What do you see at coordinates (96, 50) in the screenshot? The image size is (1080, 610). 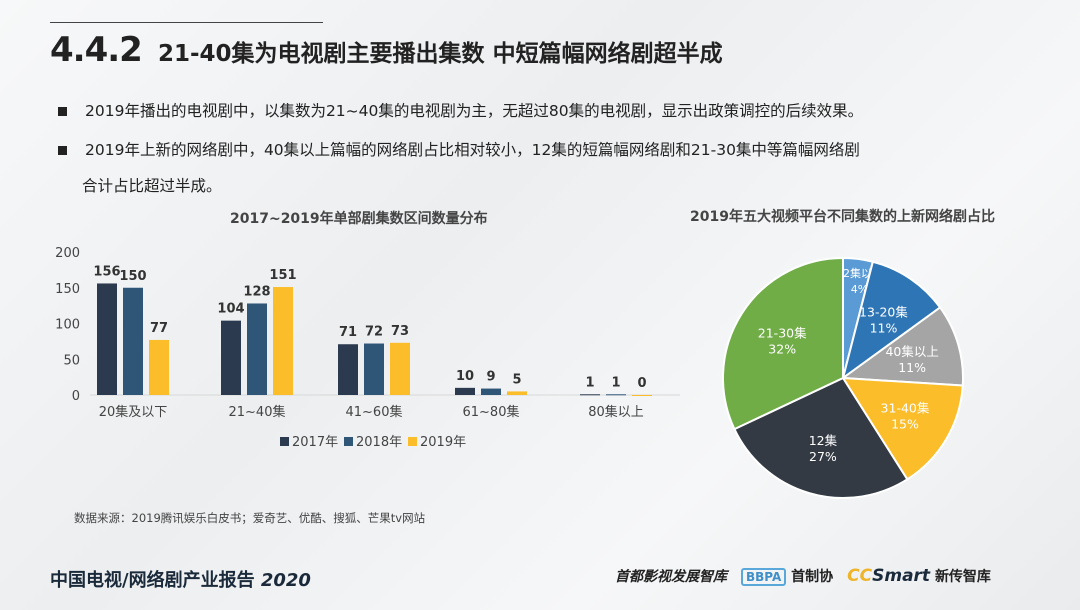 I see `section-number: 4.4.2` at bounding box center [96, 50].